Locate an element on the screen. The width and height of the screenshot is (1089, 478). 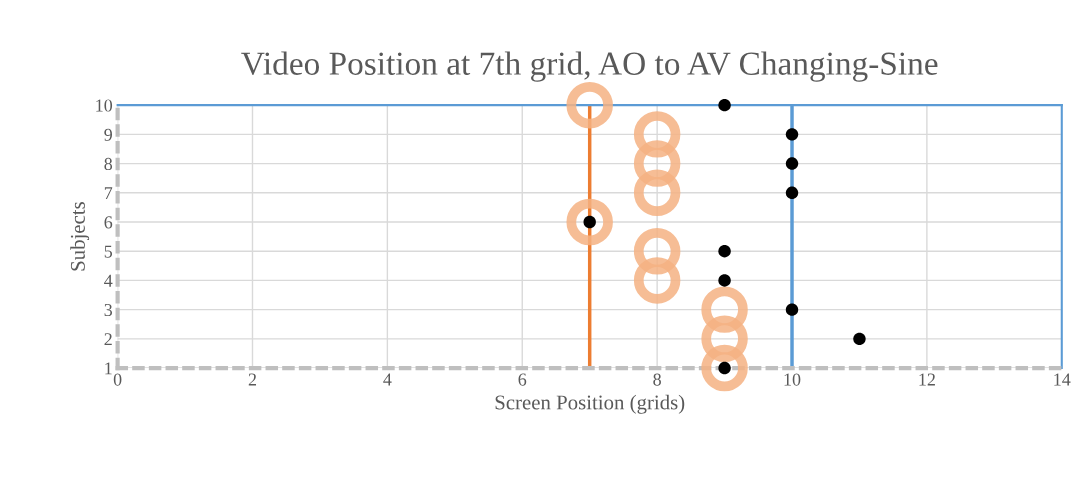
y-tick-label: 8 is located at coordinates (108, 164).